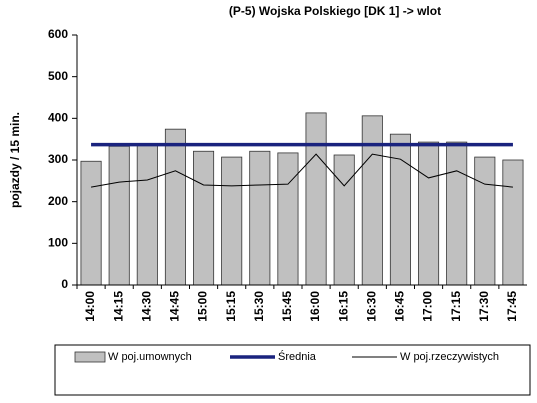 This screenshot has height=403, width=537. What do you see at coordinates (400, 306) in the screenshot?
I see `x-tick-label: 16:45` at bounding box center [400, 306].